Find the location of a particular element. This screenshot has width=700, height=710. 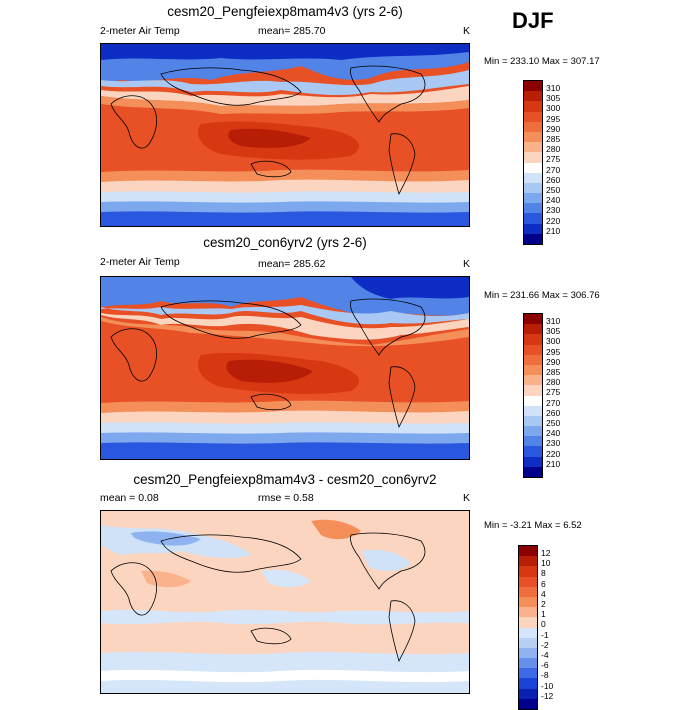

panel3-colorbar is located at coordinates (528, 627).